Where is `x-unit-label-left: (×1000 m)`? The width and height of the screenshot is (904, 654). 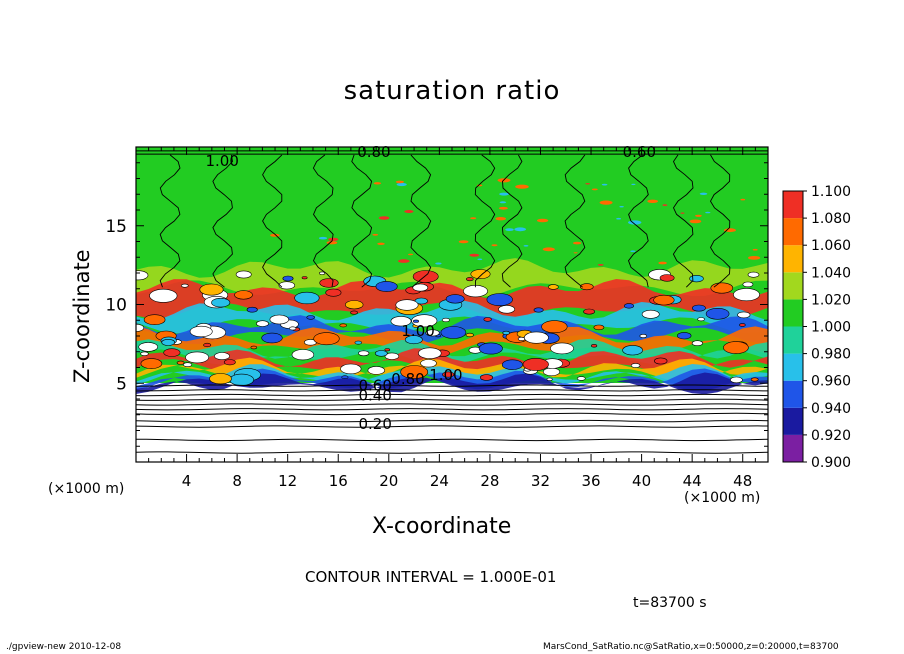 x-unit-label-left: (×1000 m) is located at coordinates (86, 489).